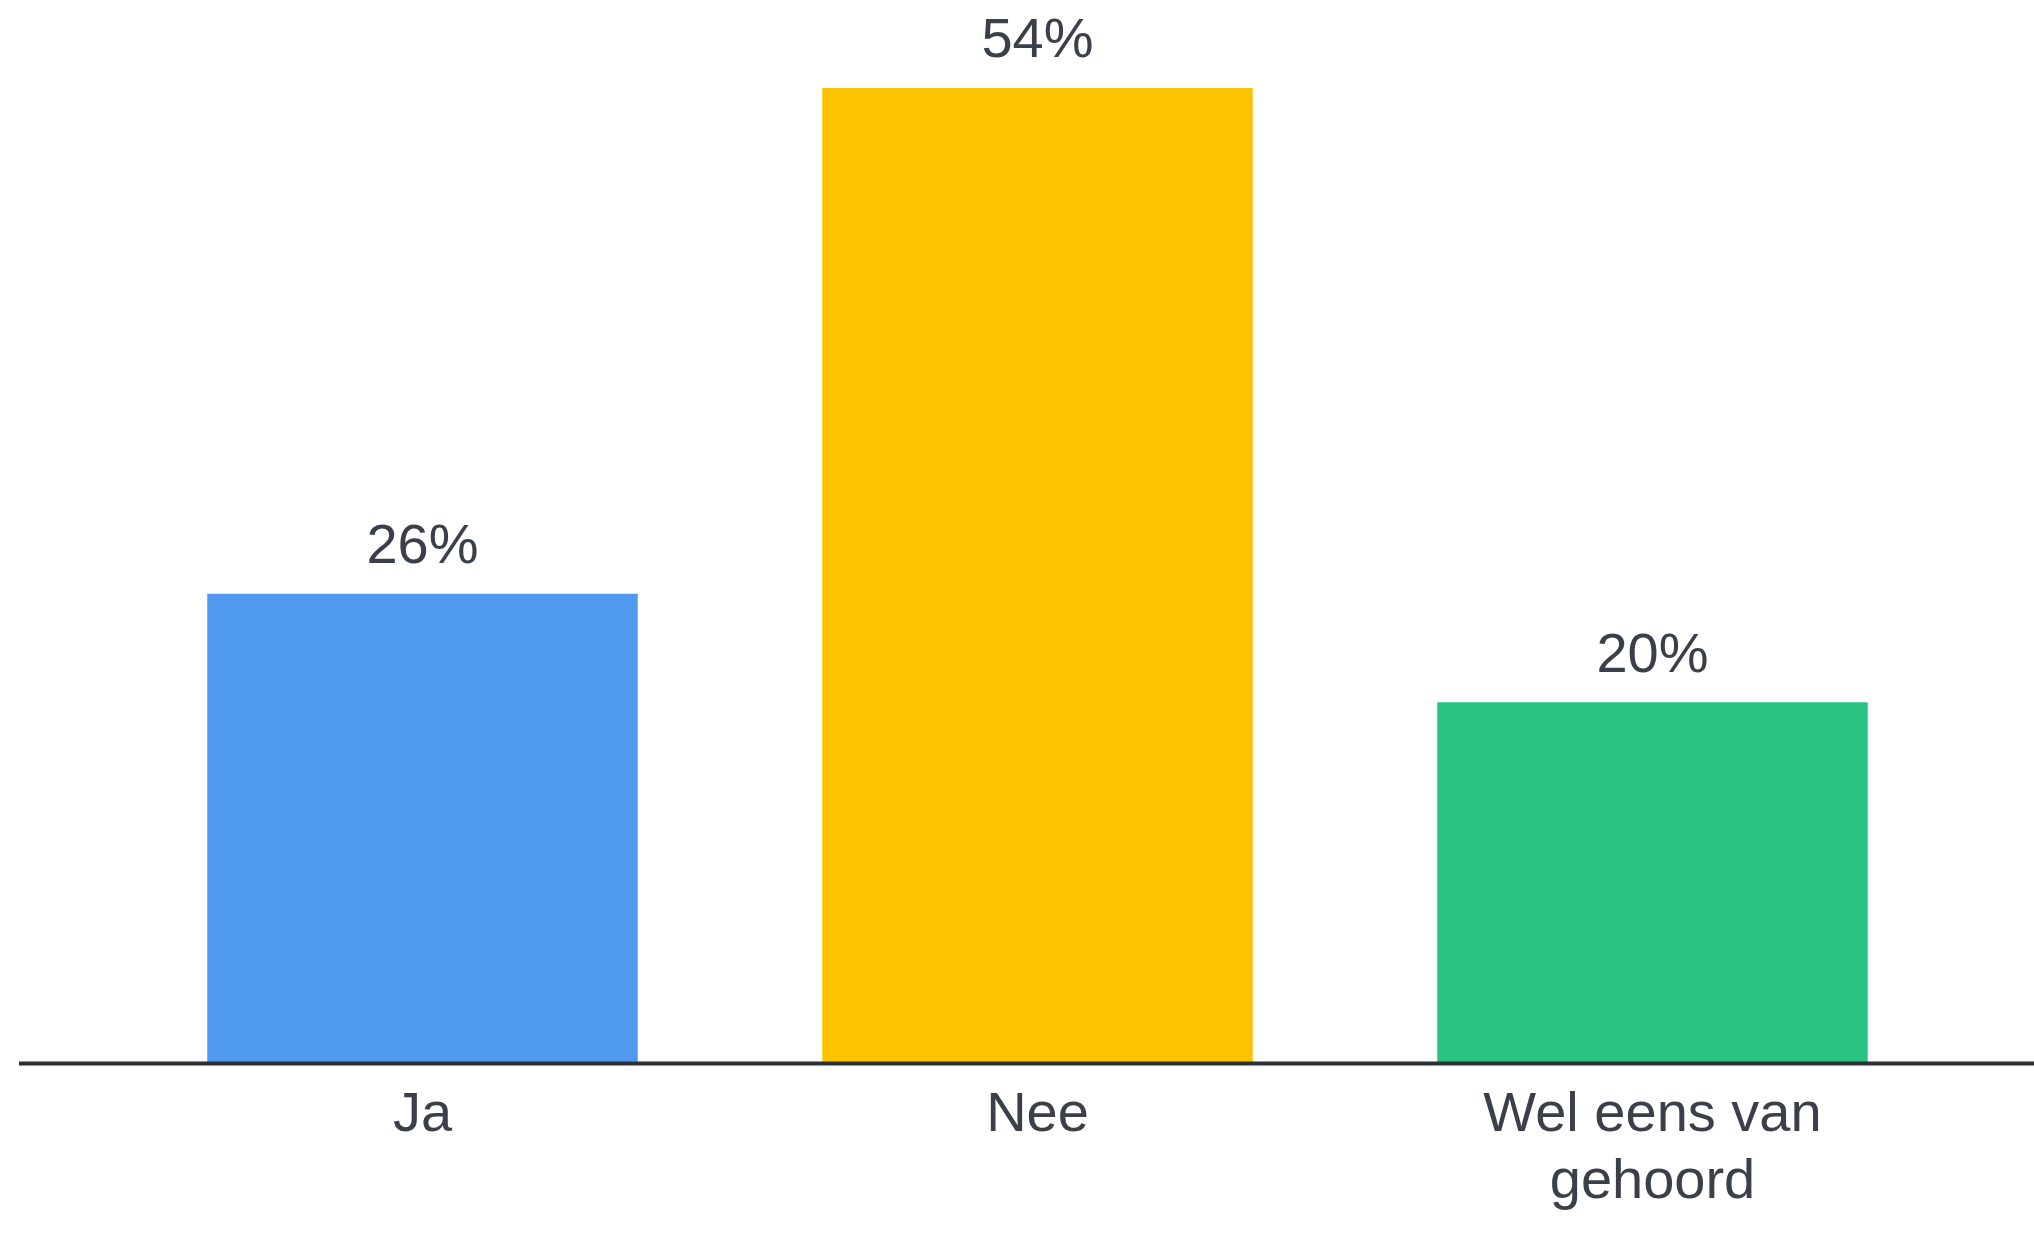 This screenshot has width=2034, height=1246. What do you see at coordinates (422, 1111) in the screenshot?
I see `x-tick-label: Ja` at bounding box center [422, 1111].